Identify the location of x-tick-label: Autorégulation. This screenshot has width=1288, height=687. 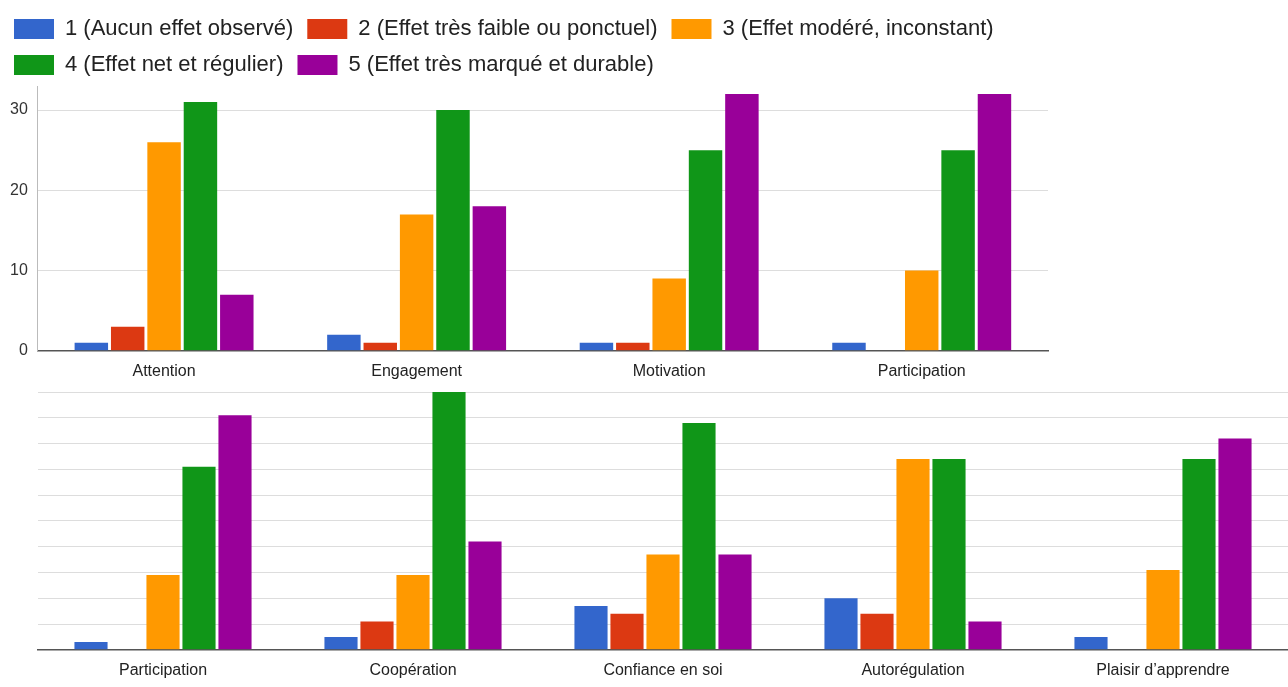
(913, 669).